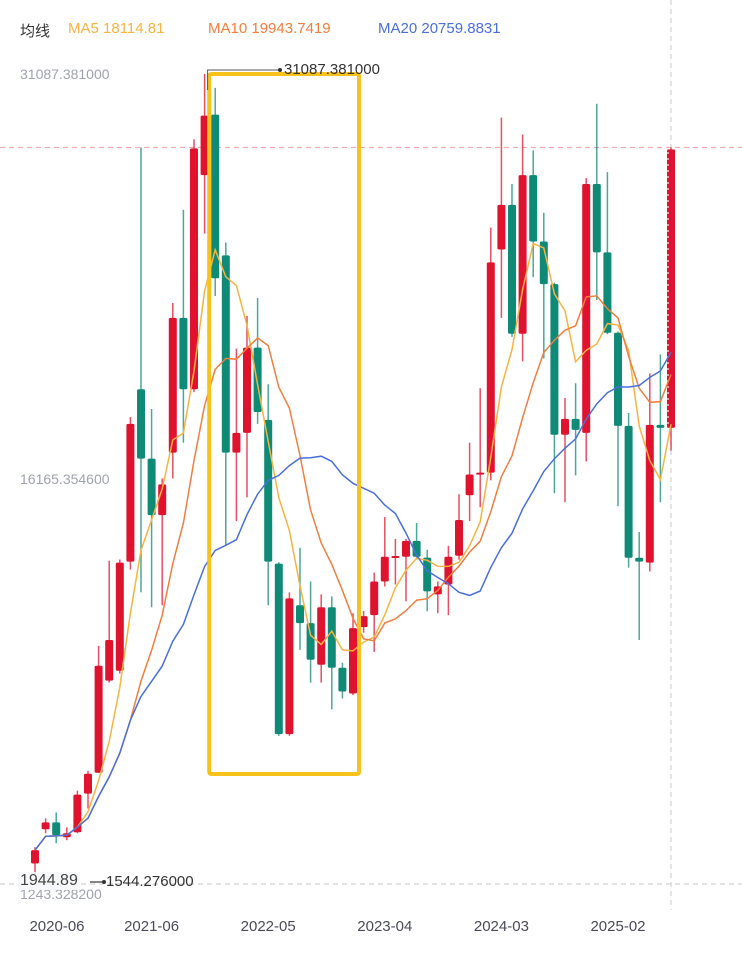 This screenshot has height=960, width=742. What do you see at coordinates (150, 881) in the screenshot?
I see `min-marker-label: 1544.276000` at bounding box center [150, 881].